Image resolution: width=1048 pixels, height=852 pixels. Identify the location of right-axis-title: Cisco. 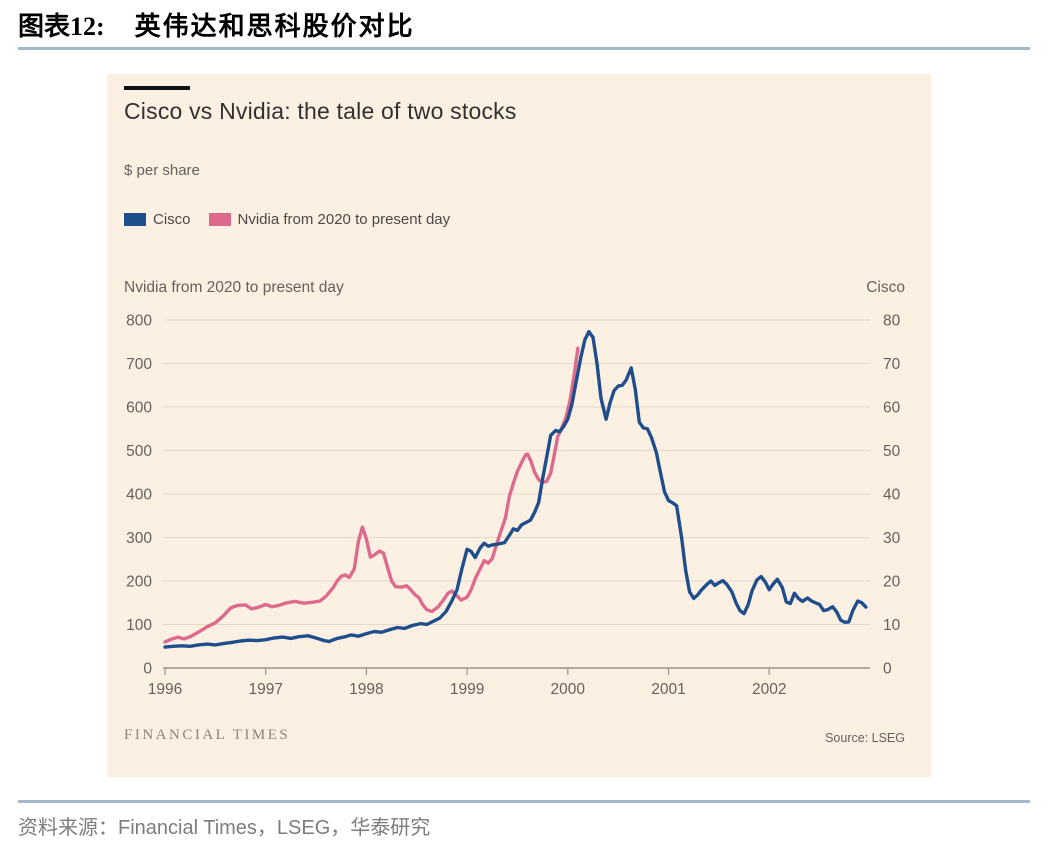
(885, 287).